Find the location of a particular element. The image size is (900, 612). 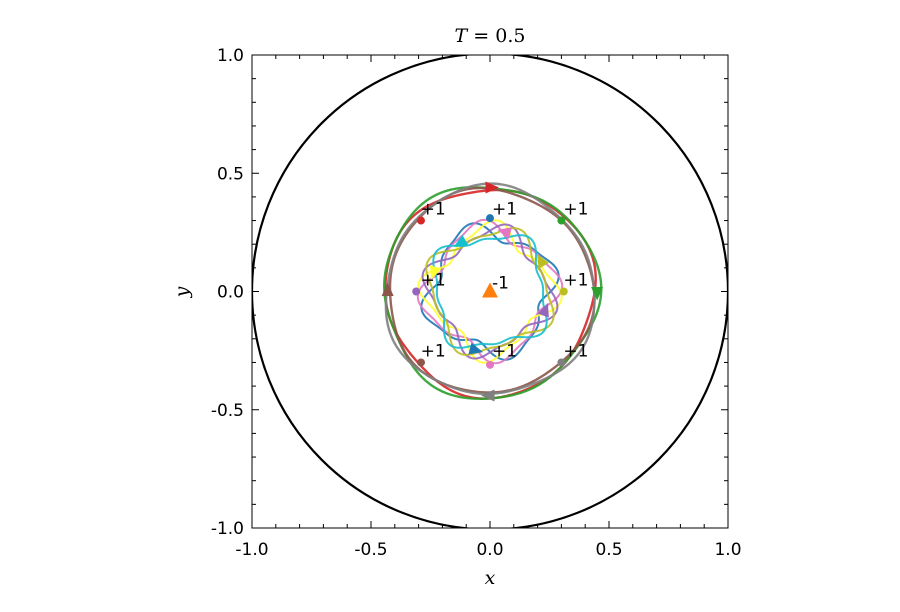

title-equals: = is located at coordinates (481, 36).